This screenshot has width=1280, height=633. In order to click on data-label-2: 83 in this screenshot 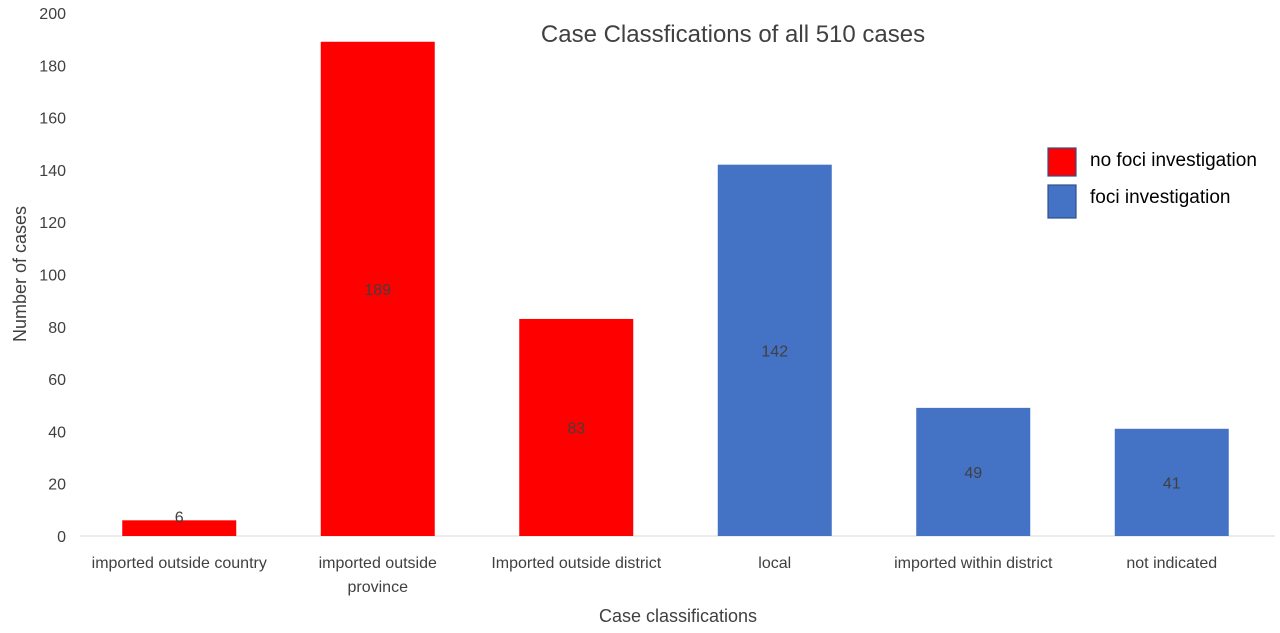, I will do `click(576, 428)`.